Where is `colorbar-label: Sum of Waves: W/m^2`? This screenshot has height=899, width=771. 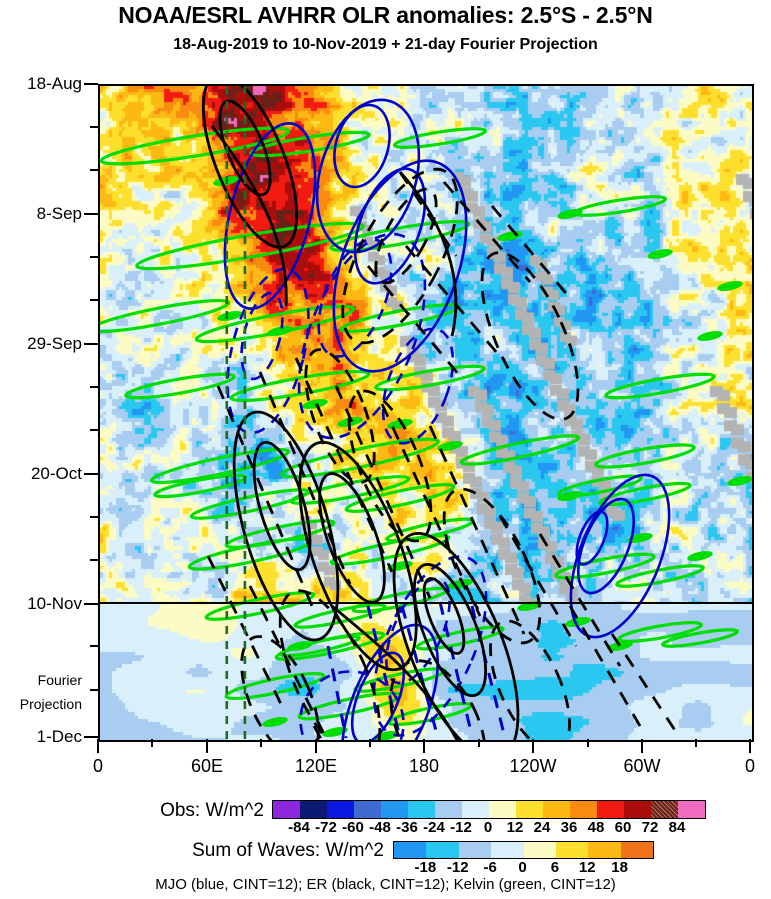 colorbar-label: Sum of Waves: W/m^2 is located at coordinates (288, 850).